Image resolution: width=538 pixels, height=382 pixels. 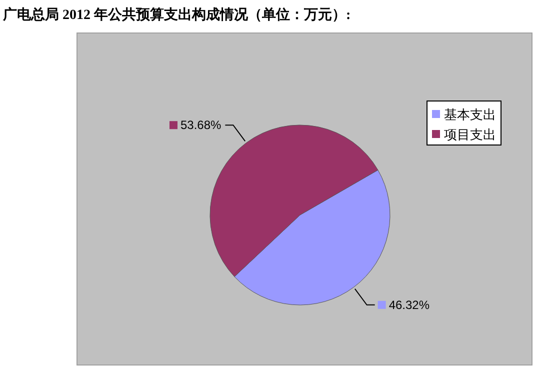 I want to click on legend-label: 基本支出, so click(x=470, y=114).